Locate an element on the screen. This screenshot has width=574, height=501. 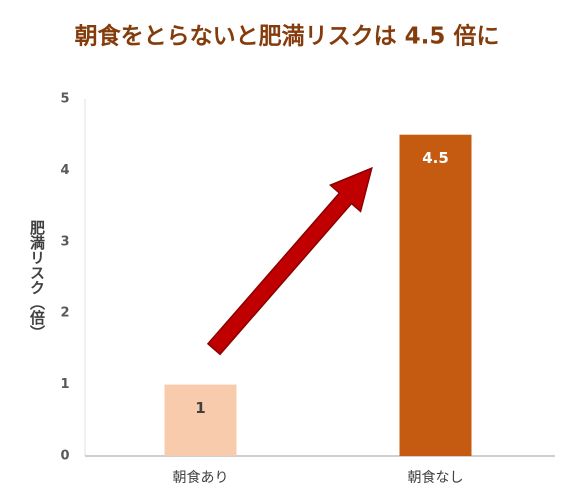
arrow-shape is located at coordinates (289, 261).